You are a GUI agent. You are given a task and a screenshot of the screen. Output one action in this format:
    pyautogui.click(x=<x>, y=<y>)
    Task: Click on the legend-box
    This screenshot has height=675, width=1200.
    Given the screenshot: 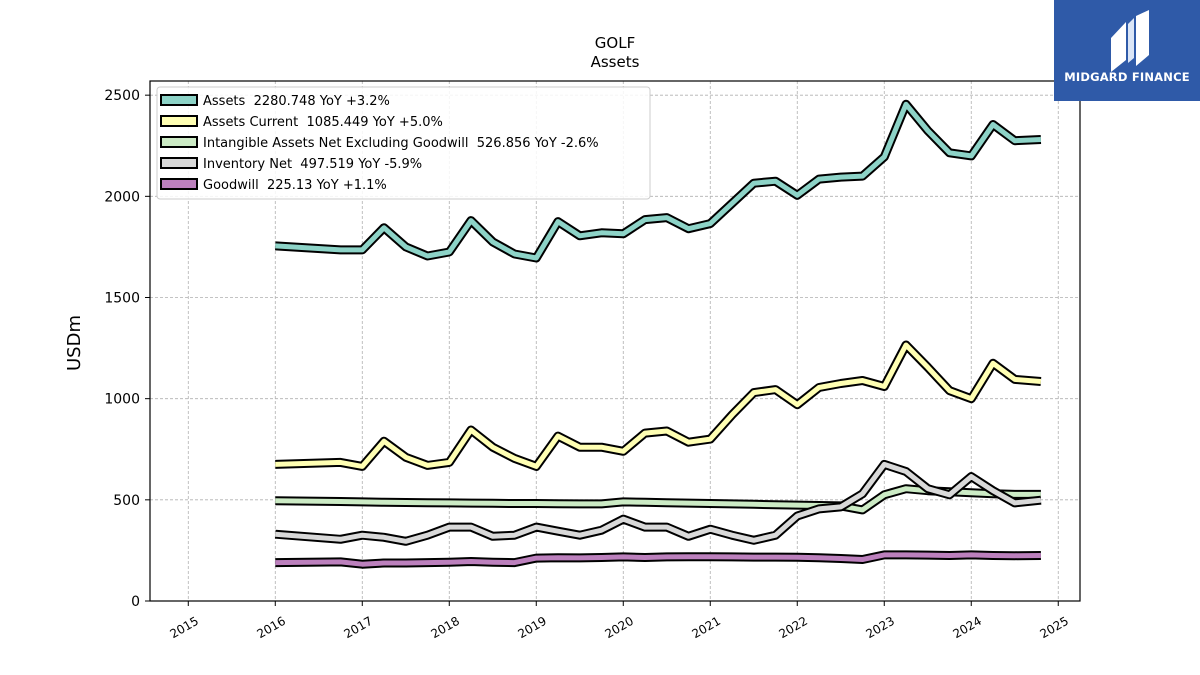 What is the action you would take?
    pyautogui.click(x=403, y=143)
    